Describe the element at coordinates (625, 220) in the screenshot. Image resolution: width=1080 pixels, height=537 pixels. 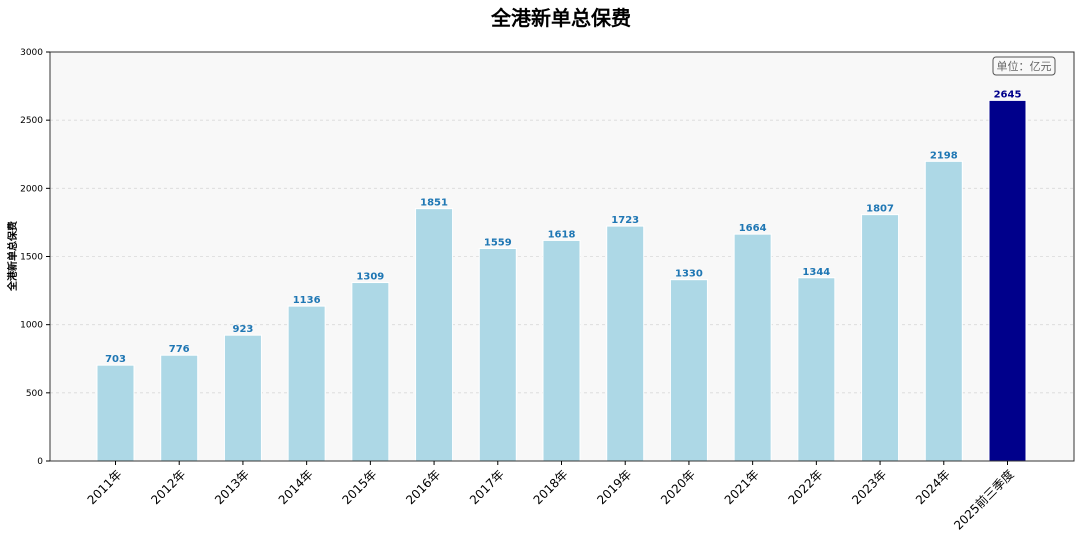
I see `bar-value-label: 1723` at that location.